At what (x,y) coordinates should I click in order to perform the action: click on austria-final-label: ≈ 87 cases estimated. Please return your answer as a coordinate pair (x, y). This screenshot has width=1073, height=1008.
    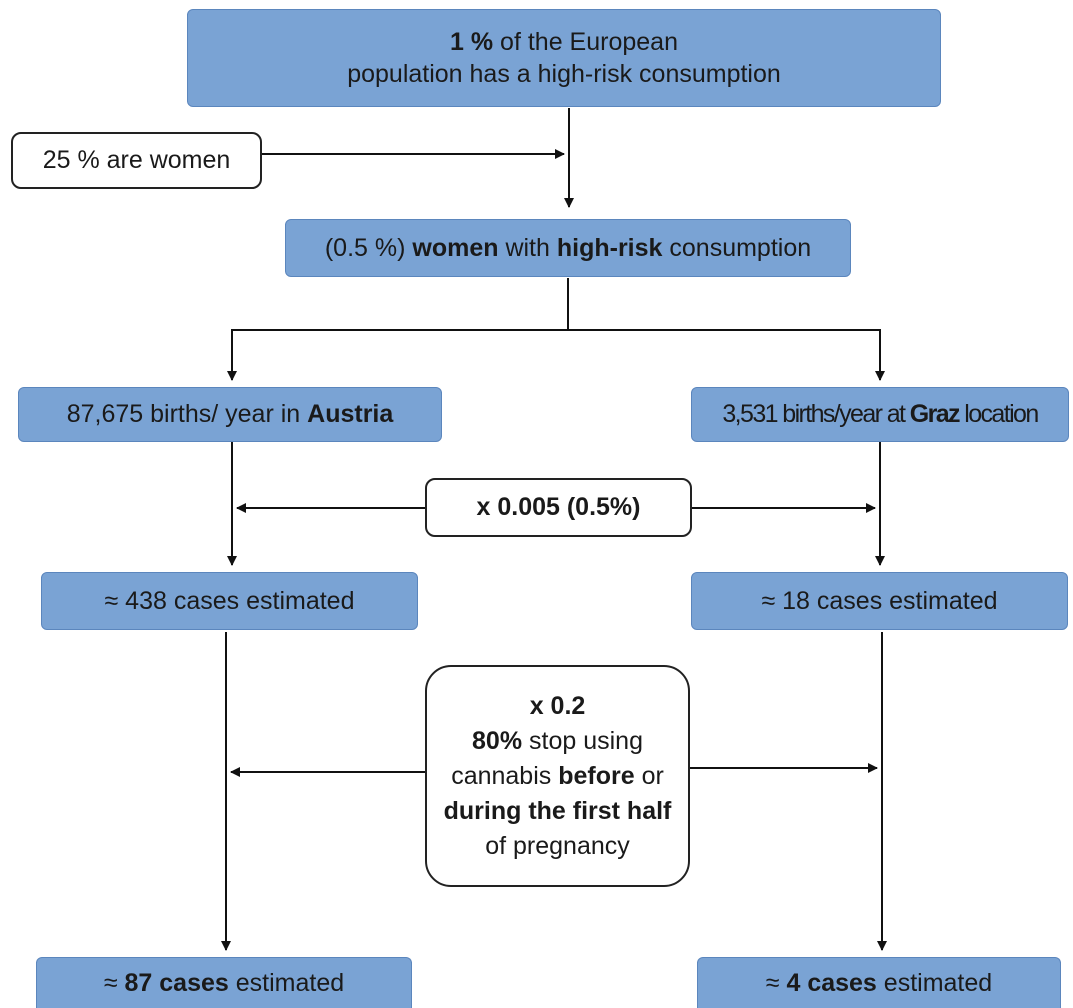
    Looking at the image, I should click on (224, 983).